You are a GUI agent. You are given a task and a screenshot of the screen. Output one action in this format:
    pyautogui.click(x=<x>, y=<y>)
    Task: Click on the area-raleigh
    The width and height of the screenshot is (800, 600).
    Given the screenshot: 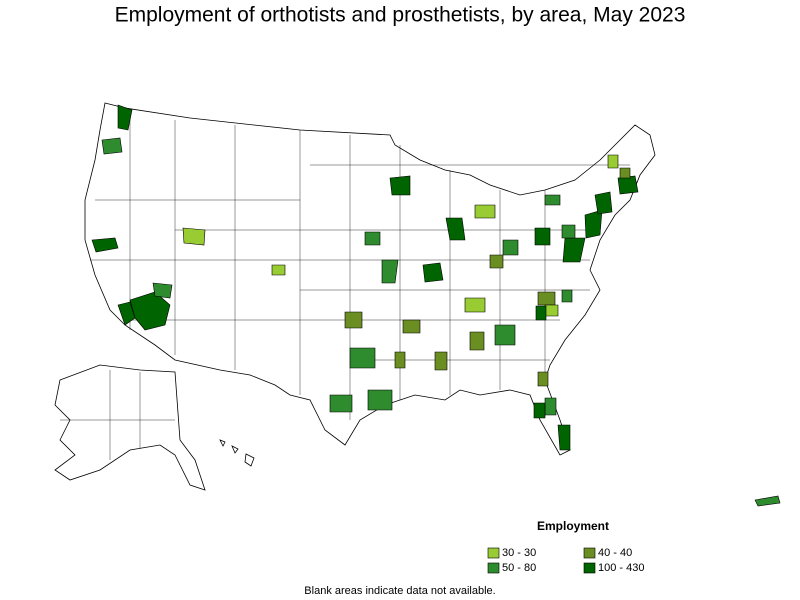 What is the action you would take?
    pyautogui.click(x=567, y=296)
    